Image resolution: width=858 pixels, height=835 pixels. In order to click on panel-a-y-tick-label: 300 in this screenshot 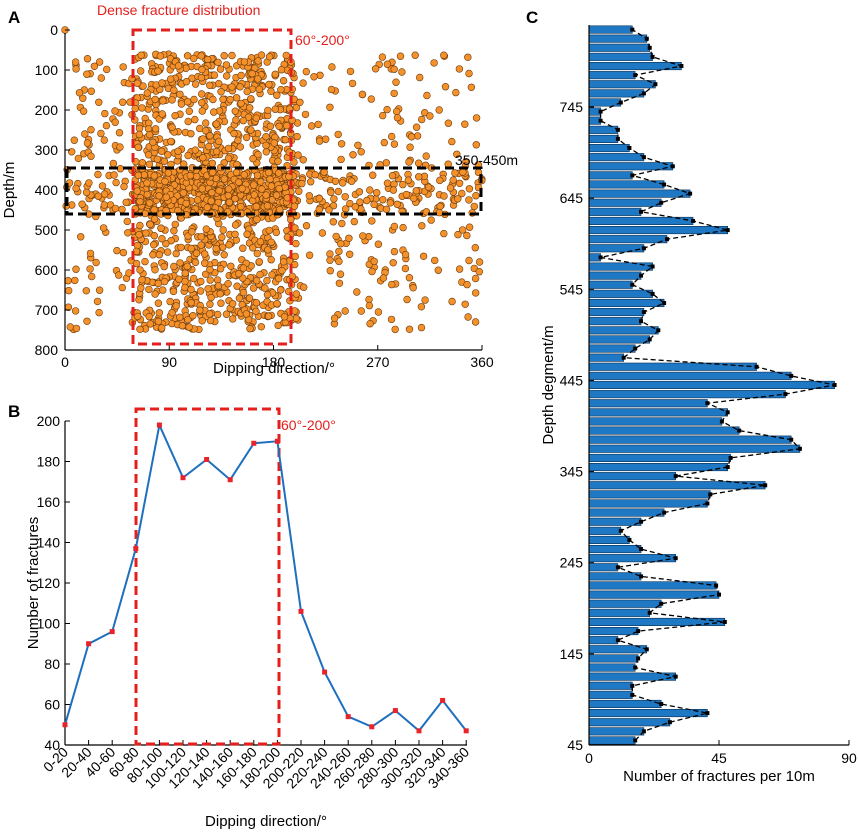, I will do `click(47, 150)`.